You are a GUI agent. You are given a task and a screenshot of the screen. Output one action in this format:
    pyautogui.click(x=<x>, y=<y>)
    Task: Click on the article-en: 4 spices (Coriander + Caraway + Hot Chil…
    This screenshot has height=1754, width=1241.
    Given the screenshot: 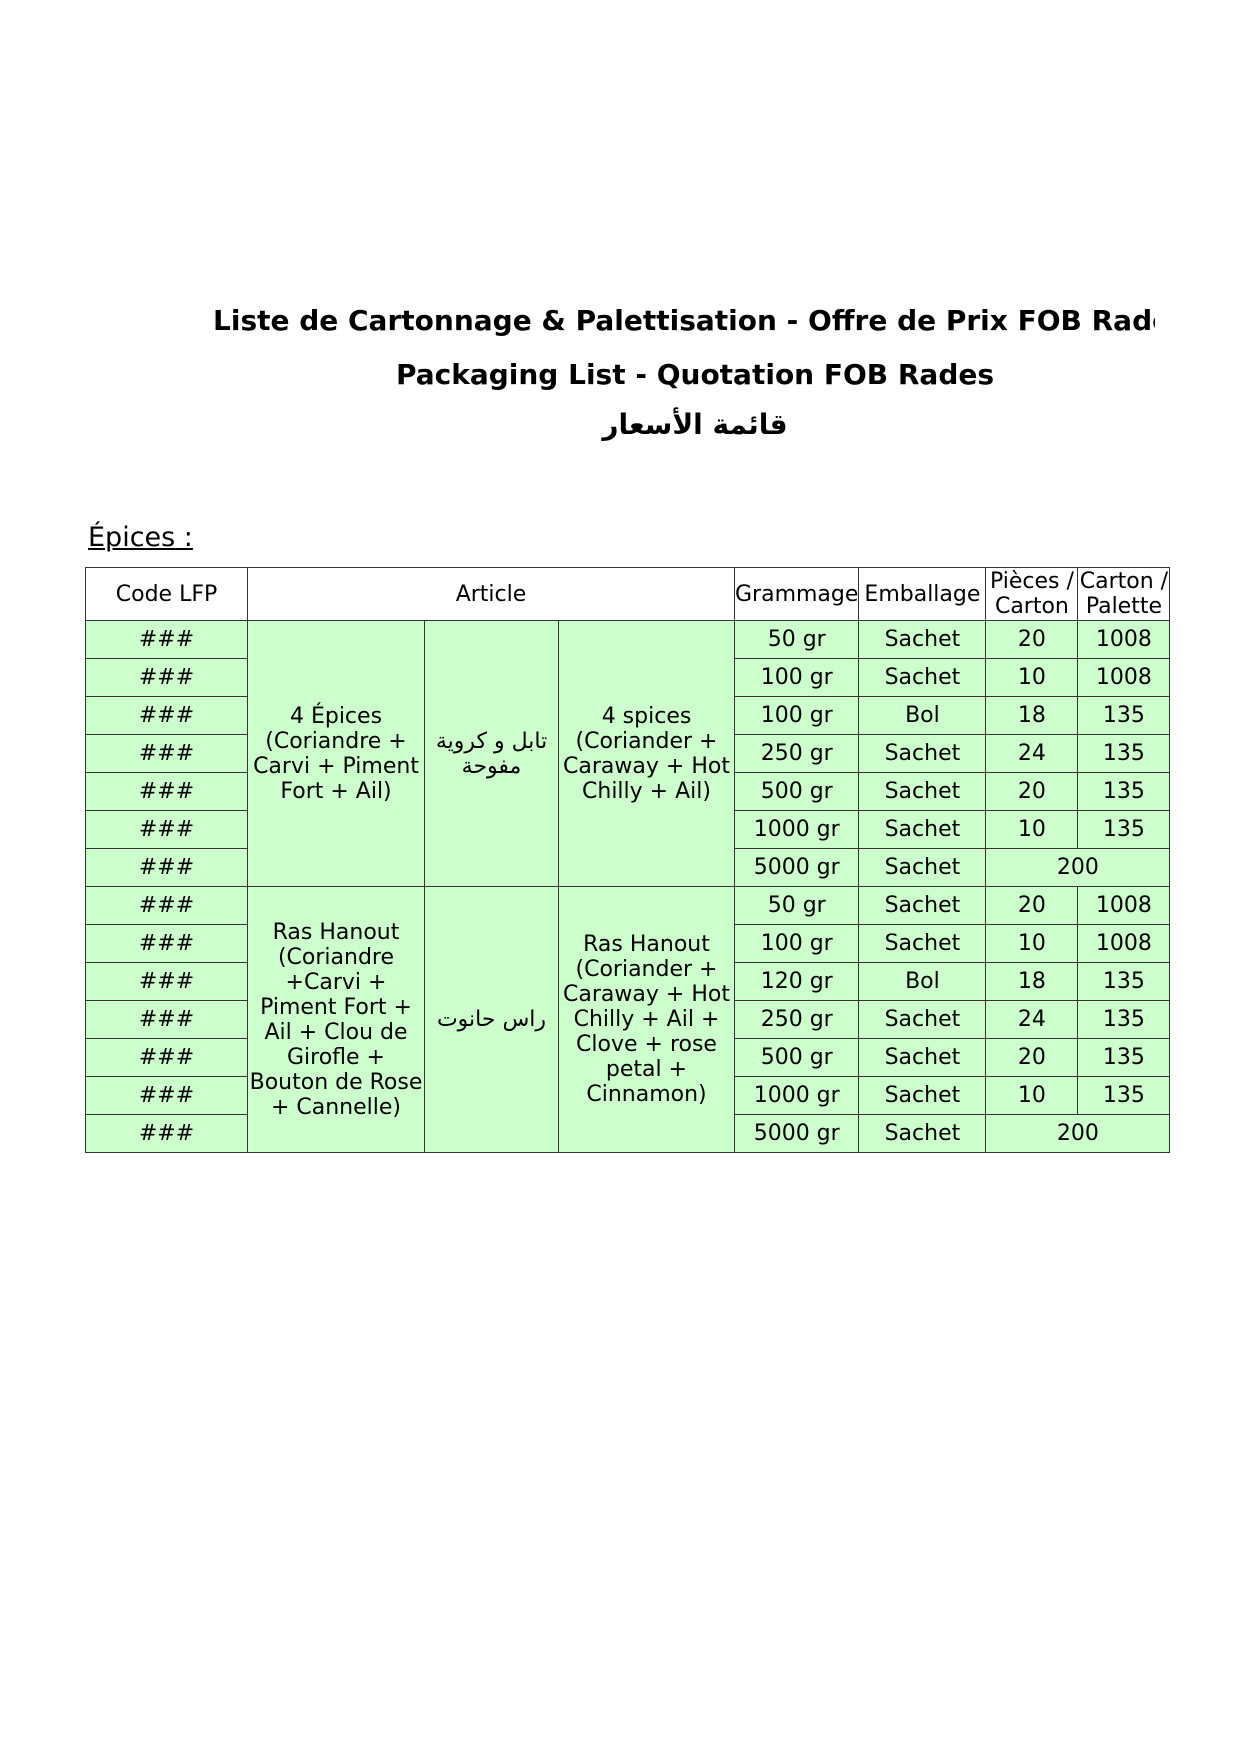 What is the action you would take?
    pyautogui.click(x=646, y=753)
    